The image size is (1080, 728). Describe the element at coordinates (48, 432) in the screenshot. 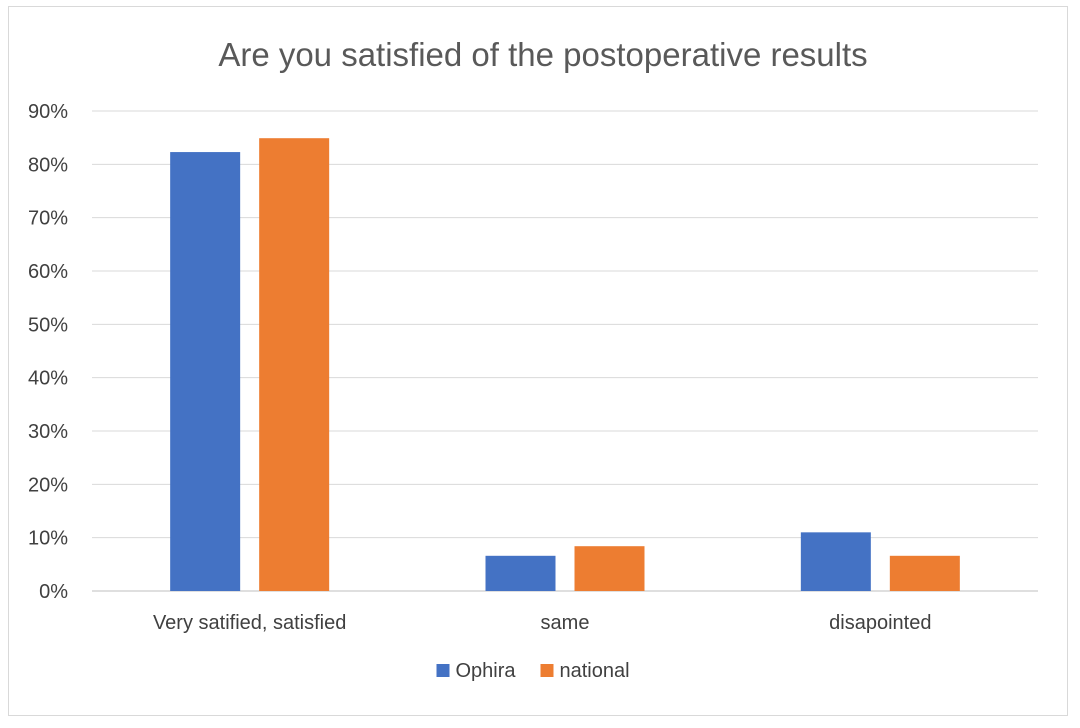

I see `y-tick-label: 30%` at that location.